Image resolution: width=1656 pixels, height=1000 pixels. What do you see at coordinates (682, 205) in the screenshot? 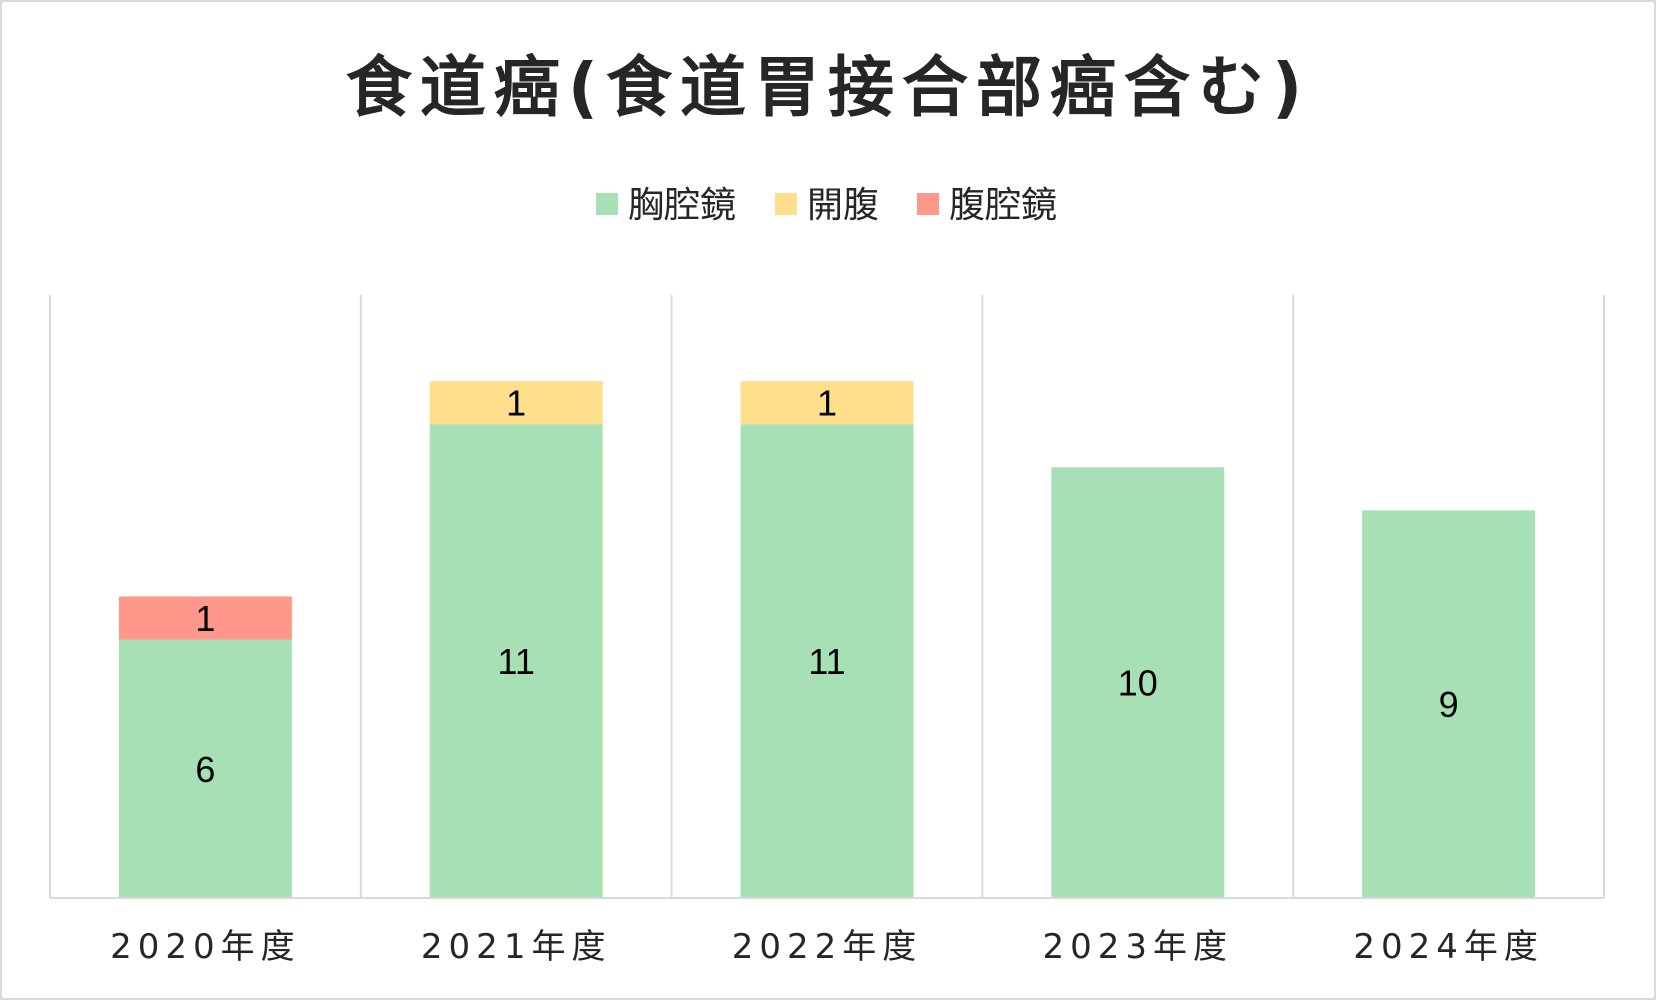
I see `legend-label: 胸腔鏡` at bounding box center [682, 205].